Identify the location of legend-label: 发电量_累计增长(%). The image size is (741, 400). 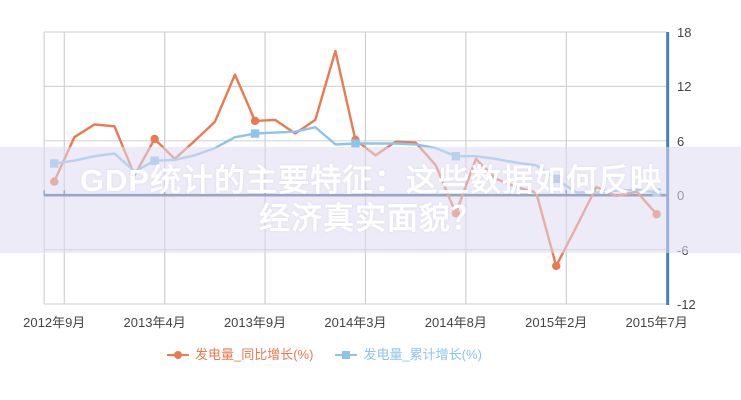
(422, 354).